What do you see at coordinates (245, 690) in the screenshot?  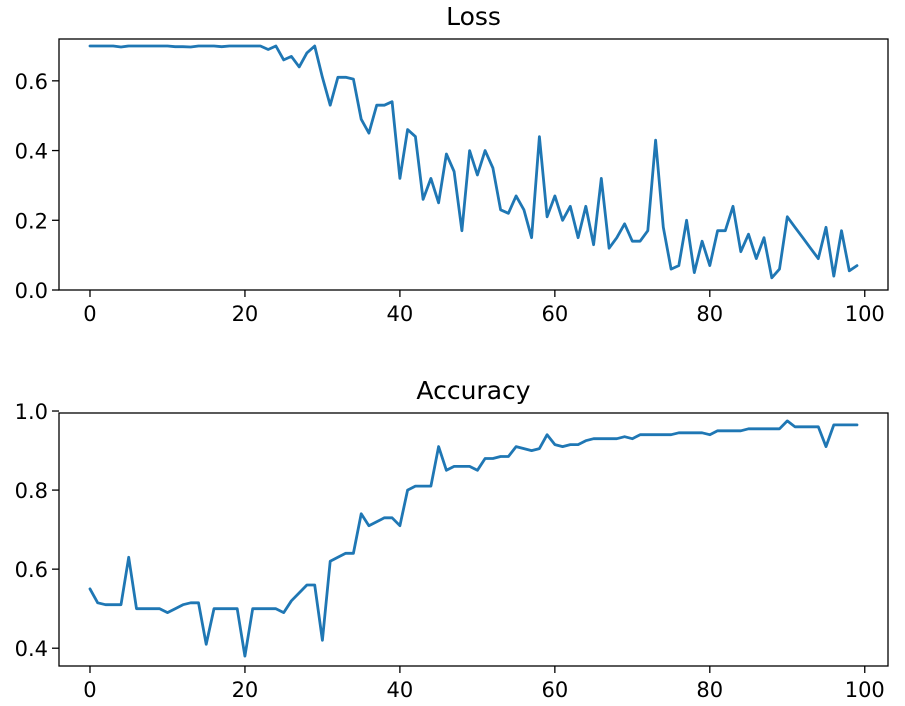 I see `accuracy-xtick-label: 20` at bounding box center [245, 690].